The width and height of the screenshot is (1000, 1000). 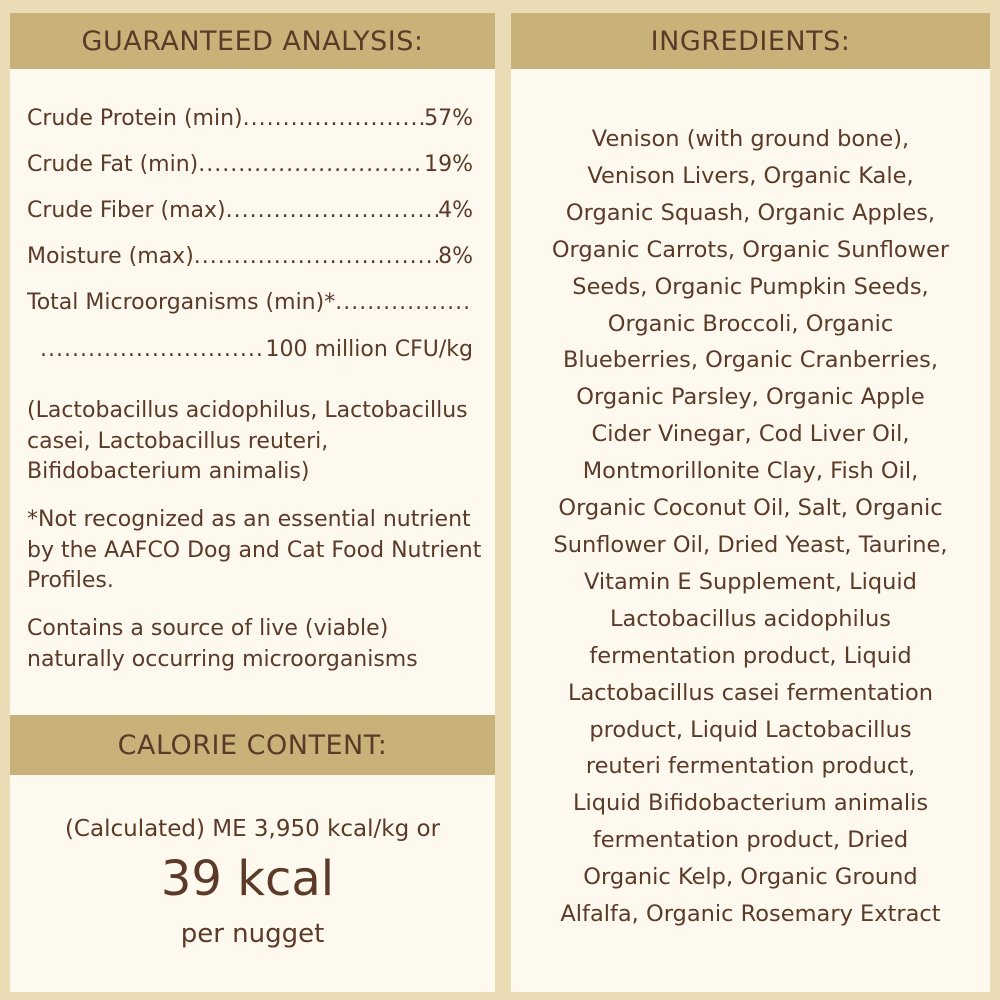 What do you see at coordinates (750, 249) in the screenshot?
I see `ingredients-line: Organic Carrots, Organic Sunflower` at bounding box center [750, 249].